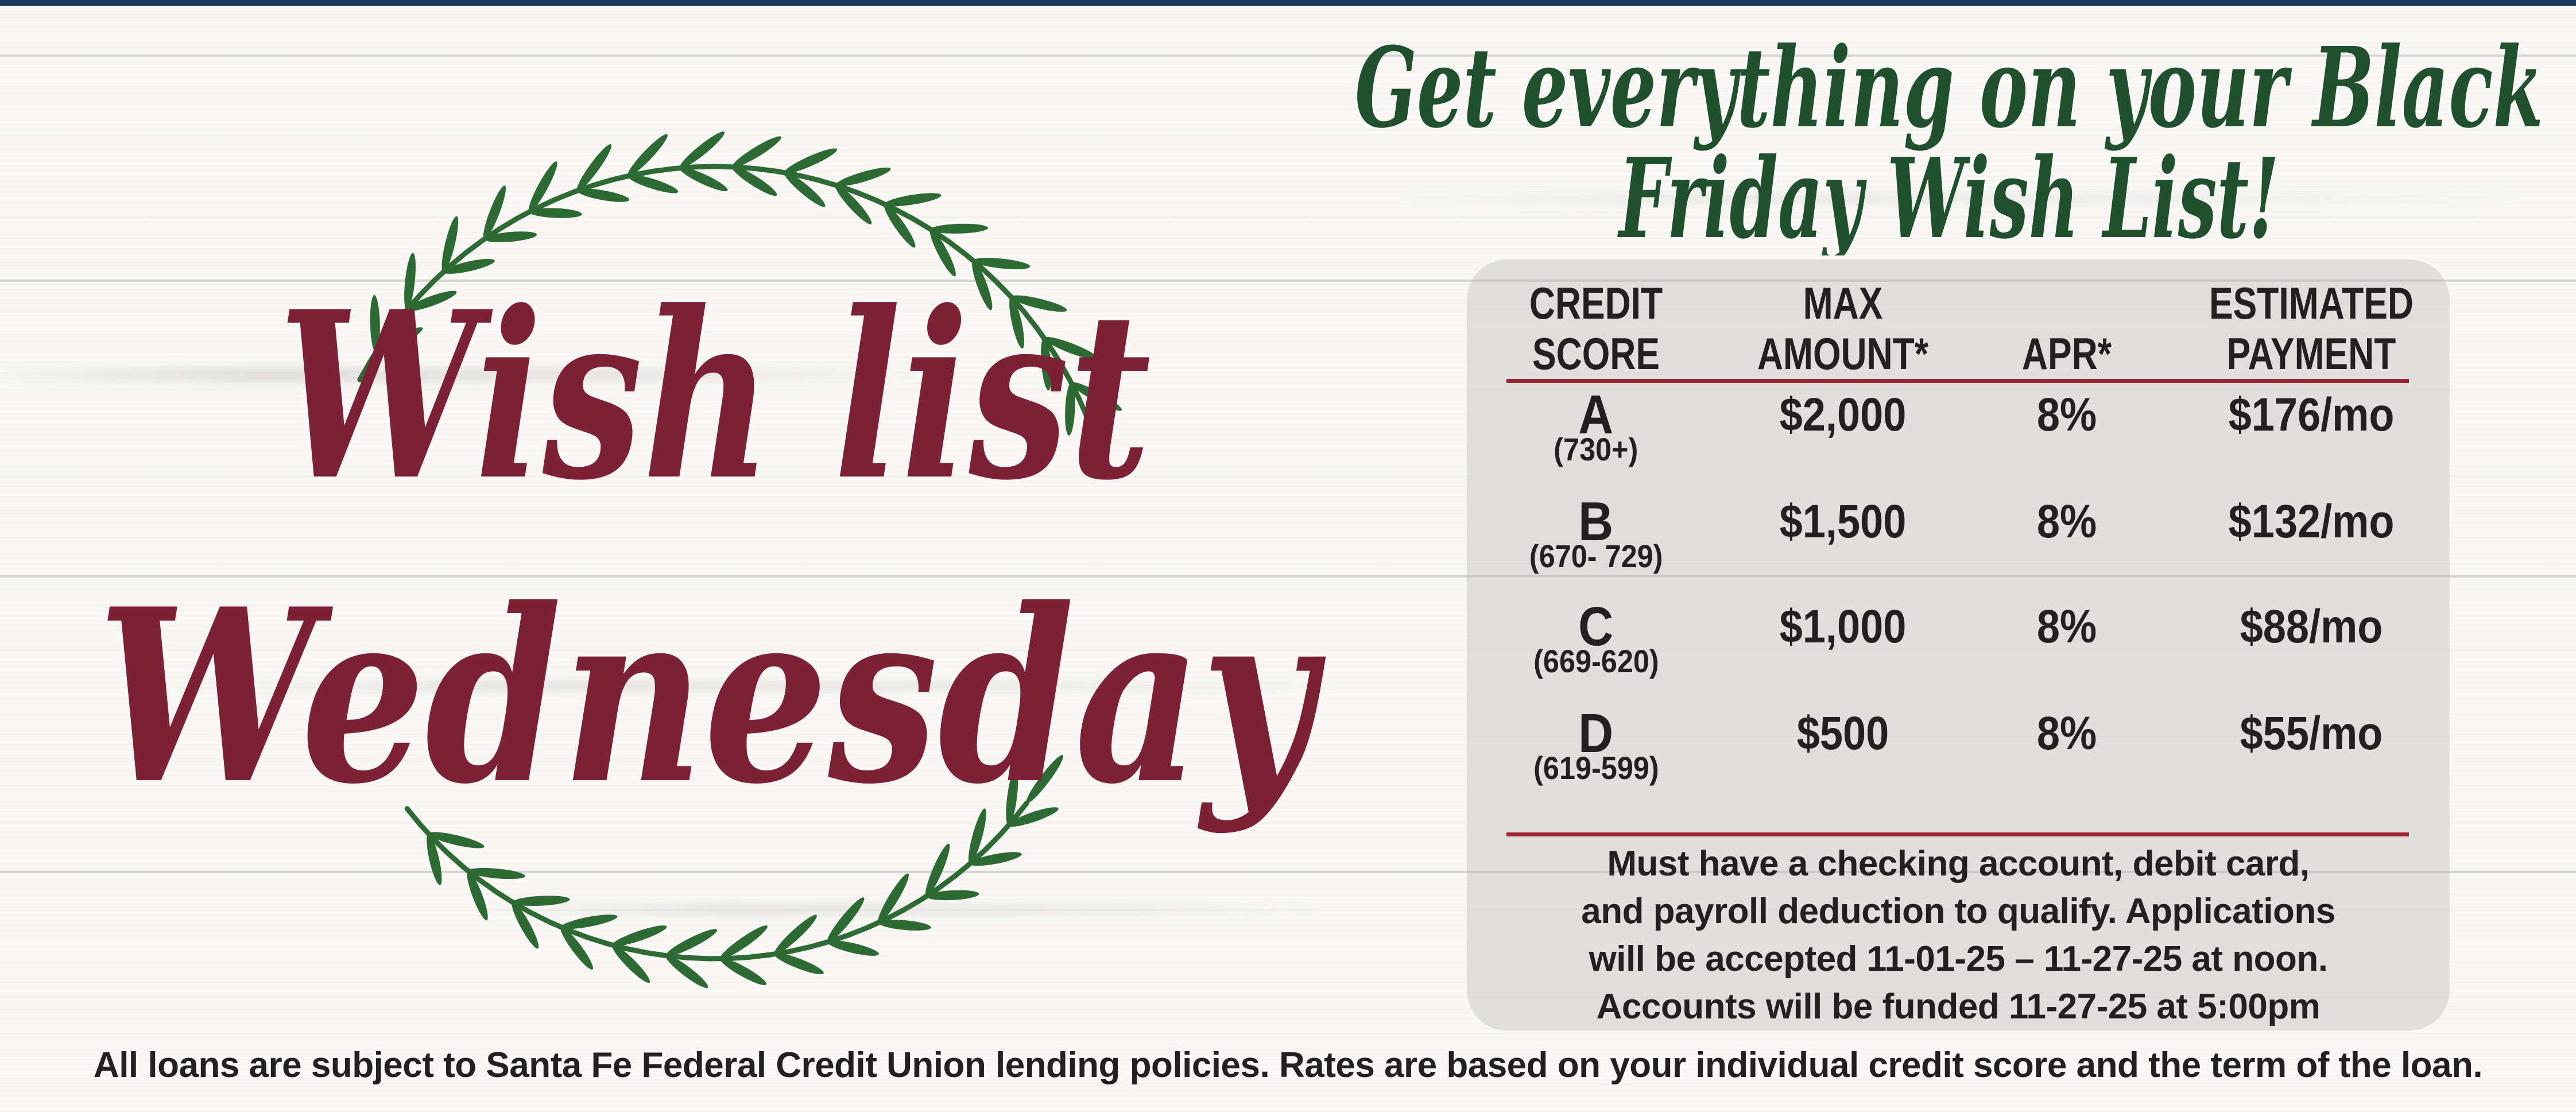 The image size is (2576, 1112). I want to click on grade-letter: B, so click(1596, 521).